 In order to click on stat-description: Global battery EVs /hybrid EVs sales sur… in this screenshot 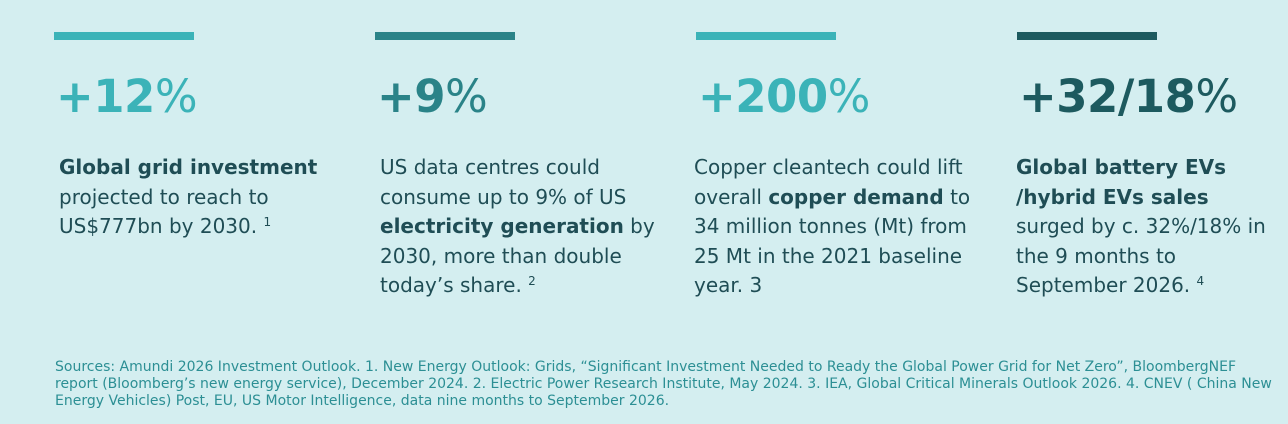, I will do `click(1141, 226)`.